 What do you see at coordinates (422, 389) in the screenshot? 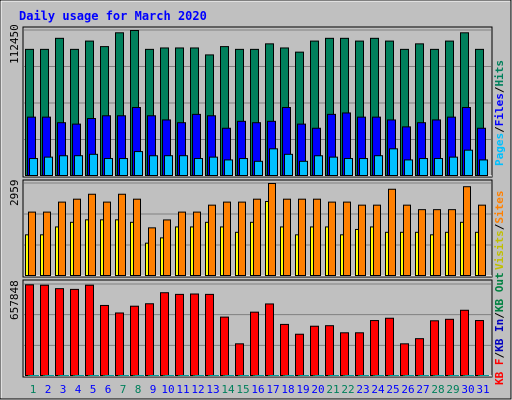
I see `x-tick-label-day-27: 27` at bounding box center [422, 389].